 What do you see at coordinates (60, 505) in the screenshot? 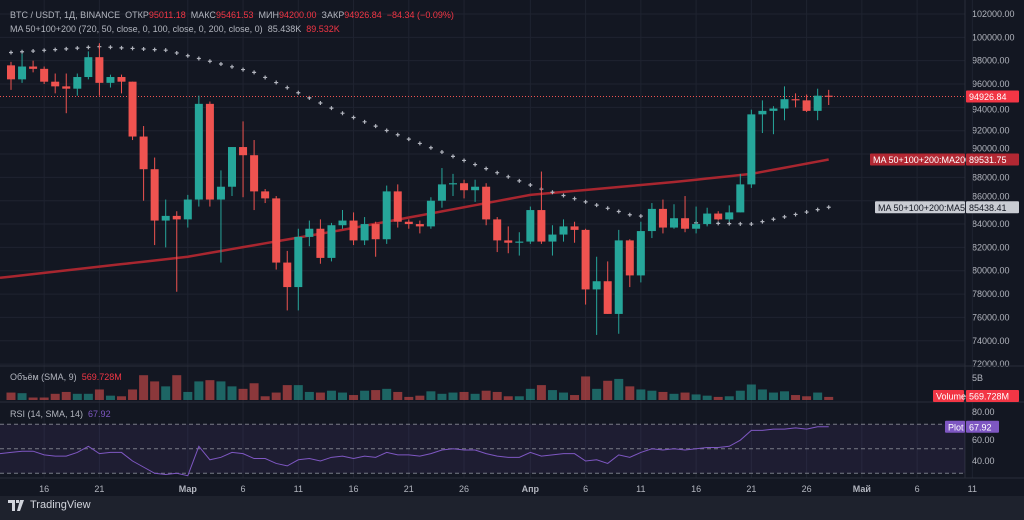
I see `brand-name: TradingView` at bounding box center [60, 505].